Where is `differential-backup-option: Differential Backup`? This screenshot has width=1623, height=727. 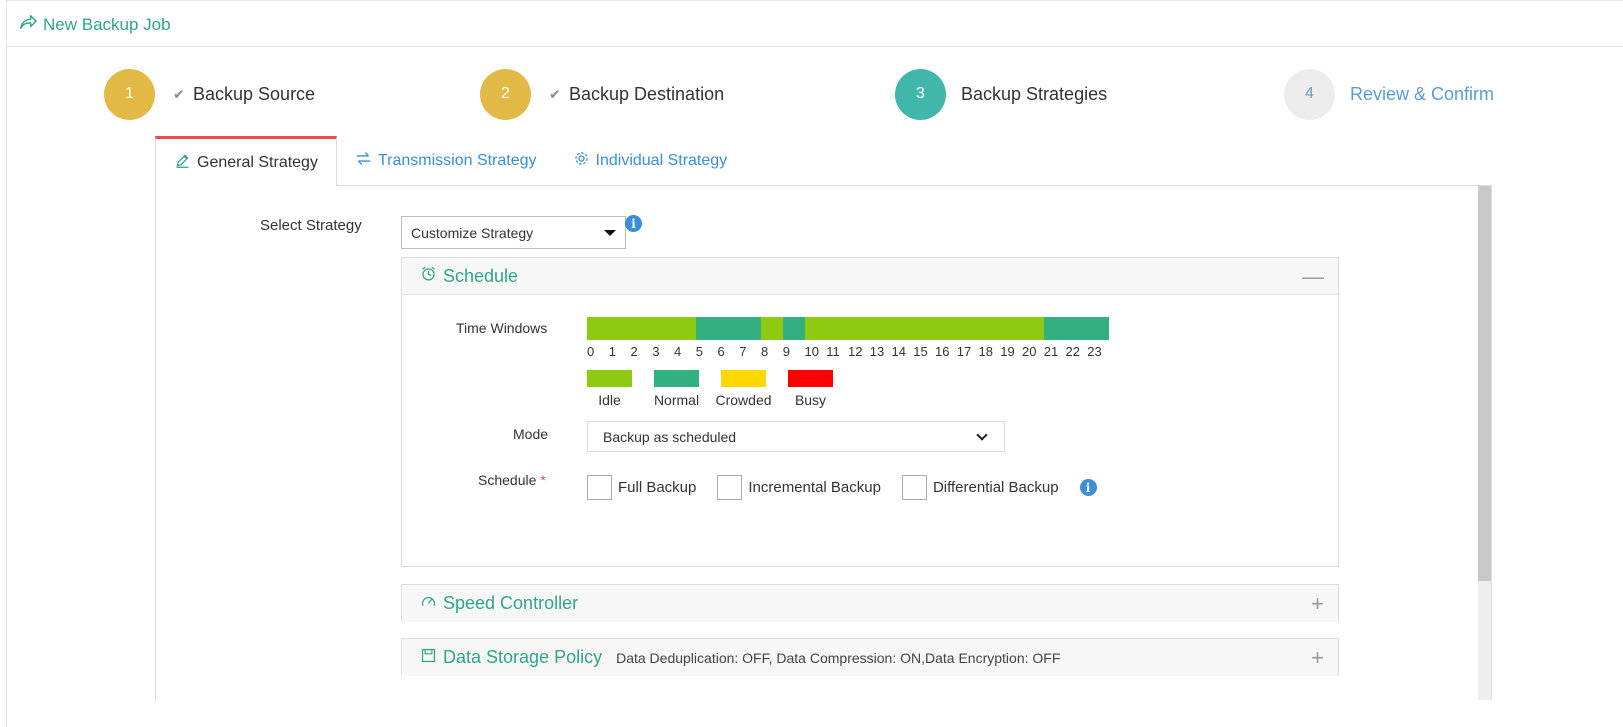
differential-backup-option: Differential Backup is located at coordinates (980, 487).